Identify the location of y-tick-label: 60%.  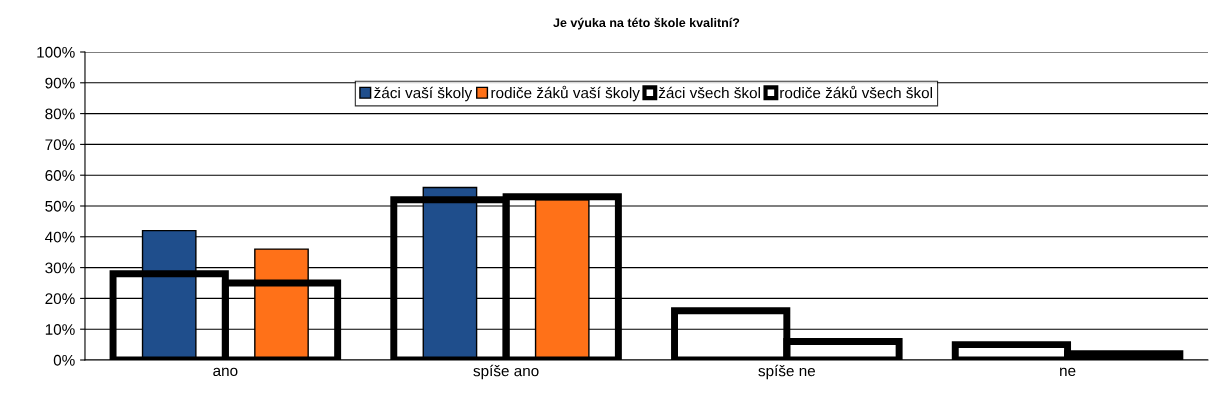
(60, 175).